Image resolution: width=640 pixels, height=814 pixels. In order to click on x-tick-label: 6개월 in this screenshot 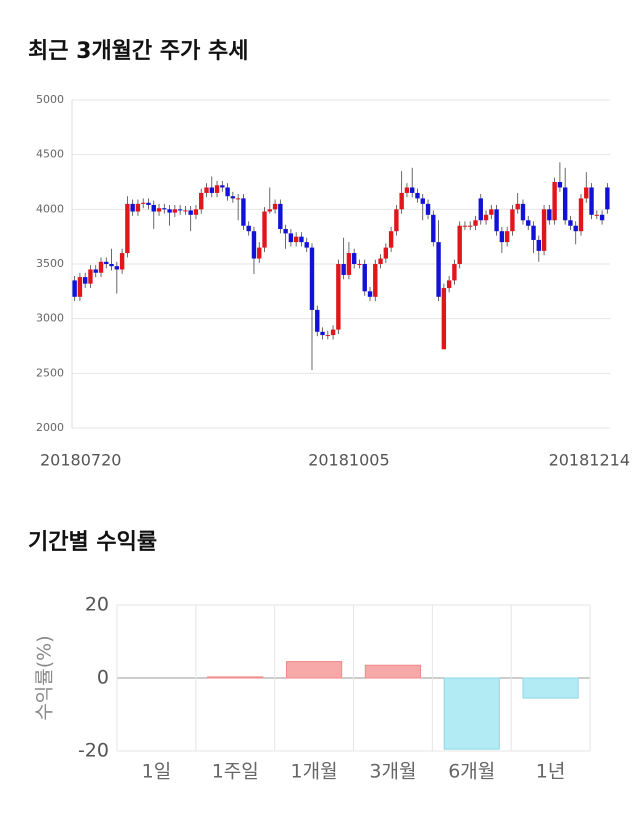, I will do `click(471, 772)`.